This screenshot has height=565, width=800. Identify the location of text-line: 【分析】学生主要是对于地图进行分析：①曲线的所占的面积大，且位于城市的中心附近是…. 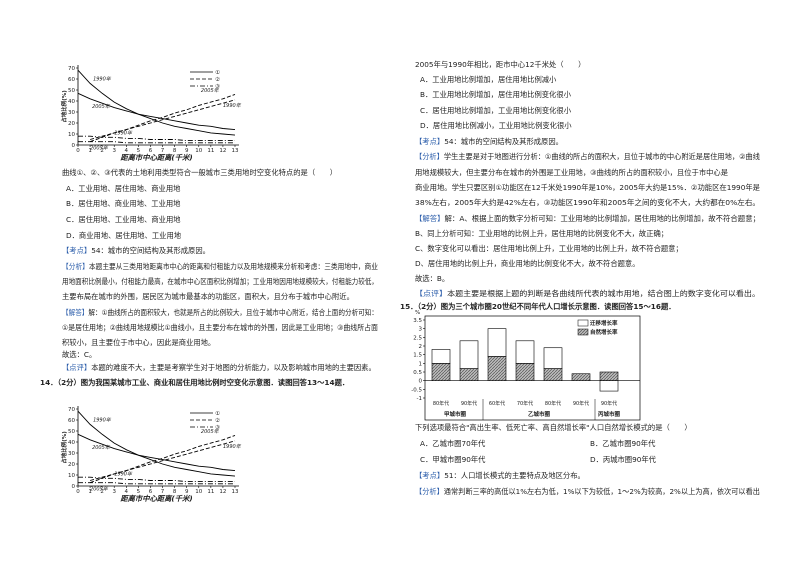
(588, 156).